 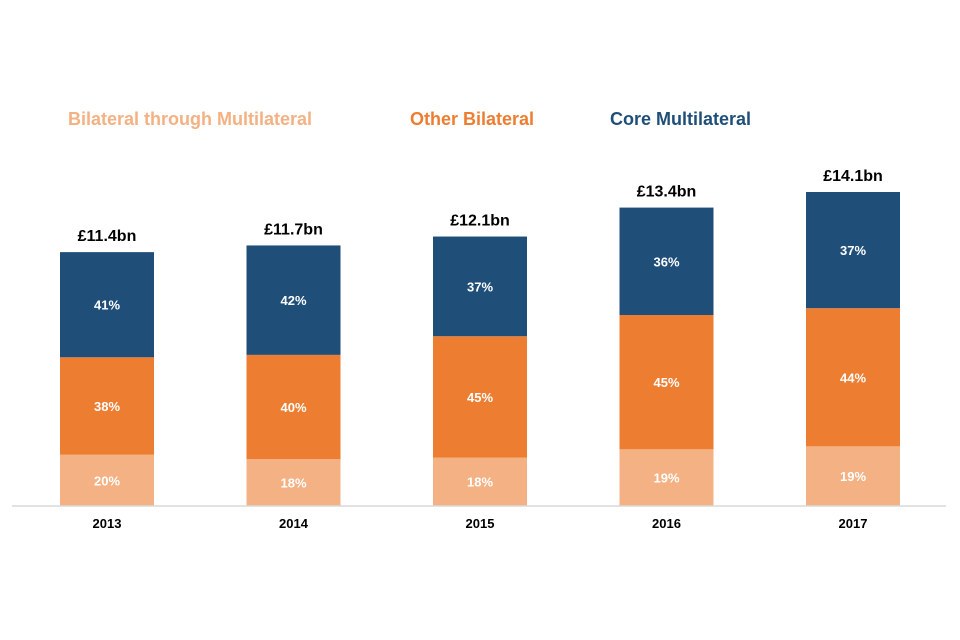 I want to click on total-label-2016: £13.4bn, so click(x=667, y=192).